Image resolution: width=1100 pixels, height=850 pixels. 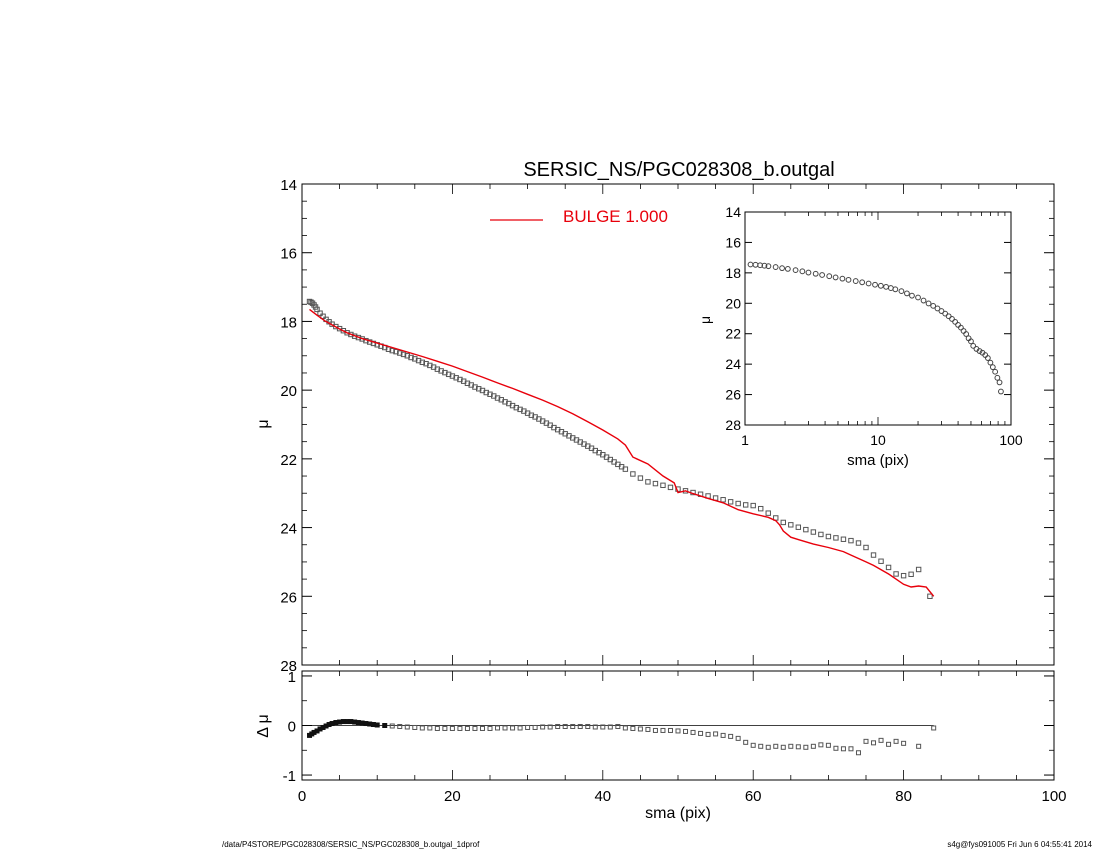 What do you see at coordinates (292, 677) in the screenshot?
I see `residual-y-tick-label: 1` at bounding box center [292, 677].